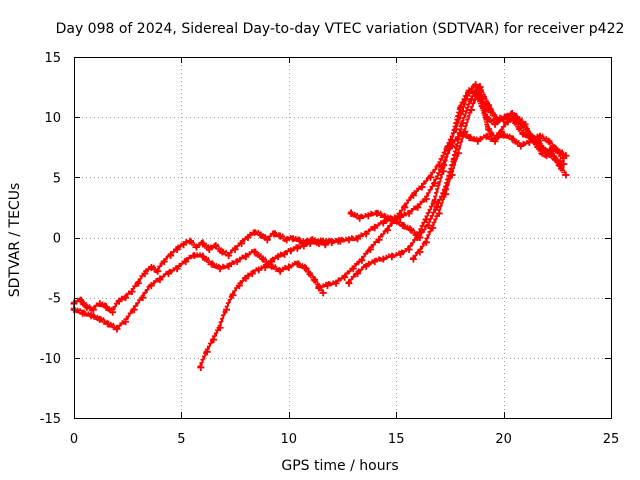  I want to click on y-tick-label: -15, so click(50, 419).